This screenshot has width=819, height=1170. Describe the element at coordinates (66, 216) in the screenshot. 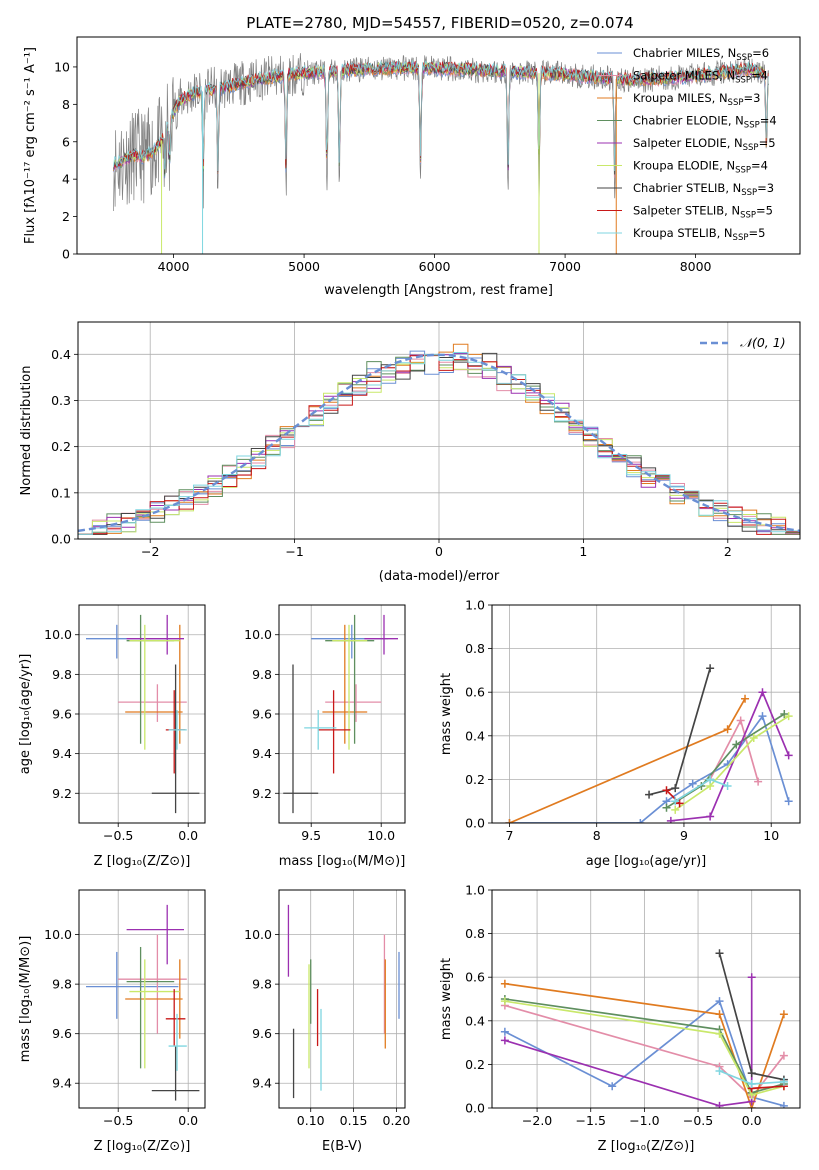

I see `y-tick-label: 2` at that location.